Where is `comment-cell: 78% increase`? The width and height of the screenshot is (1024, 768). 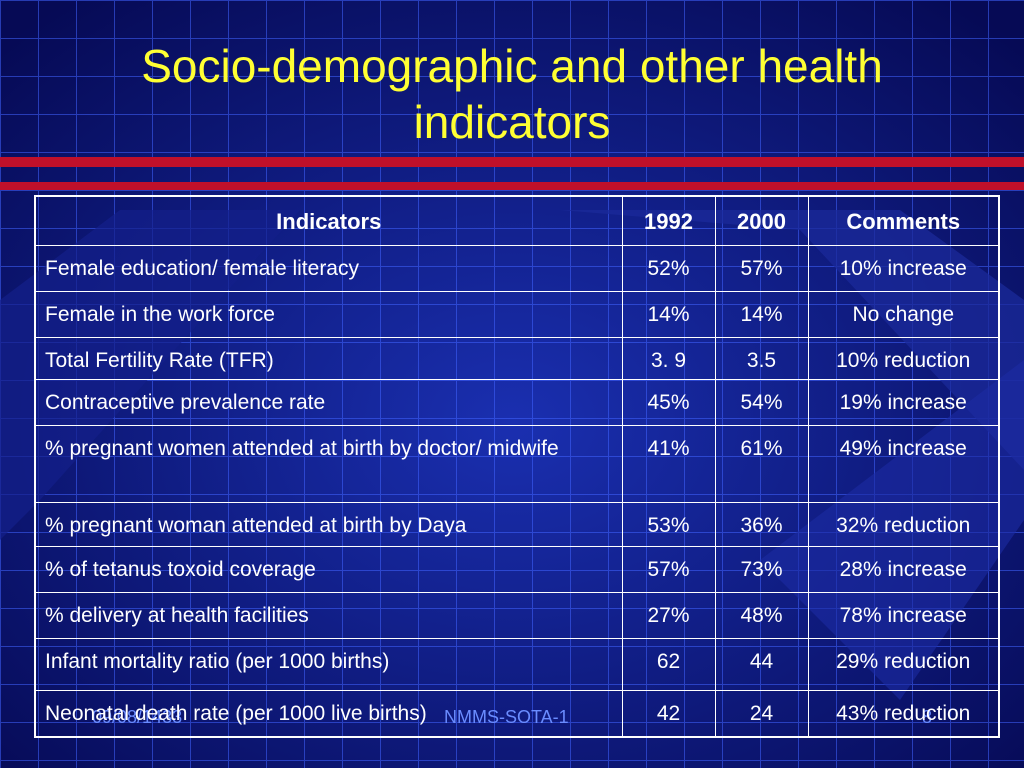
comment-cell: 78% increase is located at coordinates (903, 615).